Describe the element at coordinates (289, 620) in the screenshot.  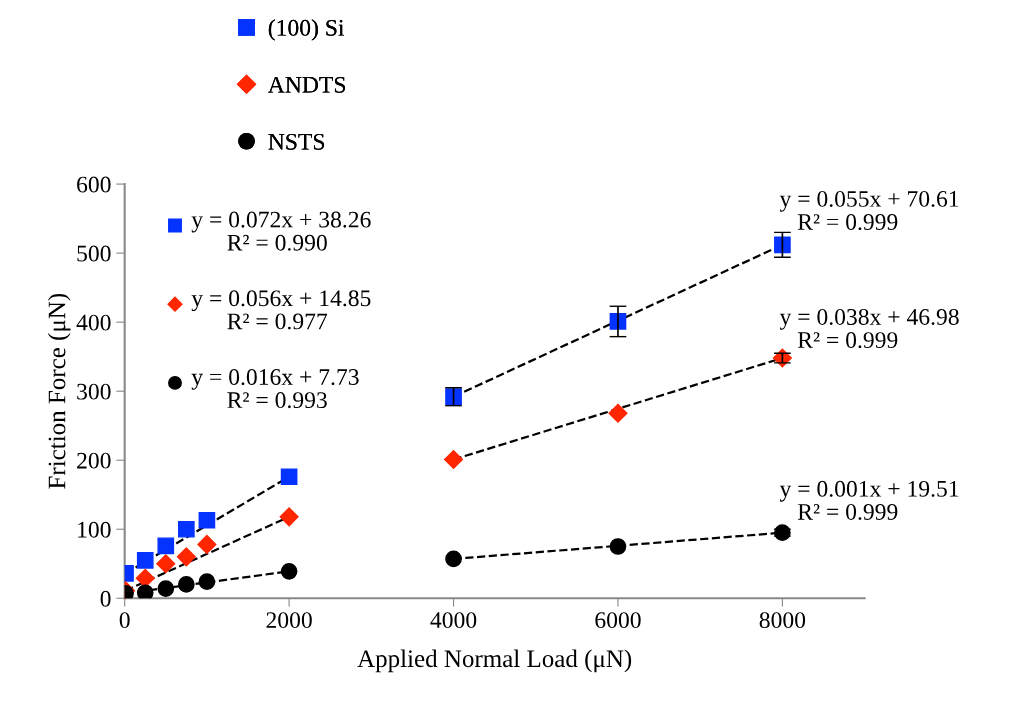
I see `x-tick-label: 2000` at that location.